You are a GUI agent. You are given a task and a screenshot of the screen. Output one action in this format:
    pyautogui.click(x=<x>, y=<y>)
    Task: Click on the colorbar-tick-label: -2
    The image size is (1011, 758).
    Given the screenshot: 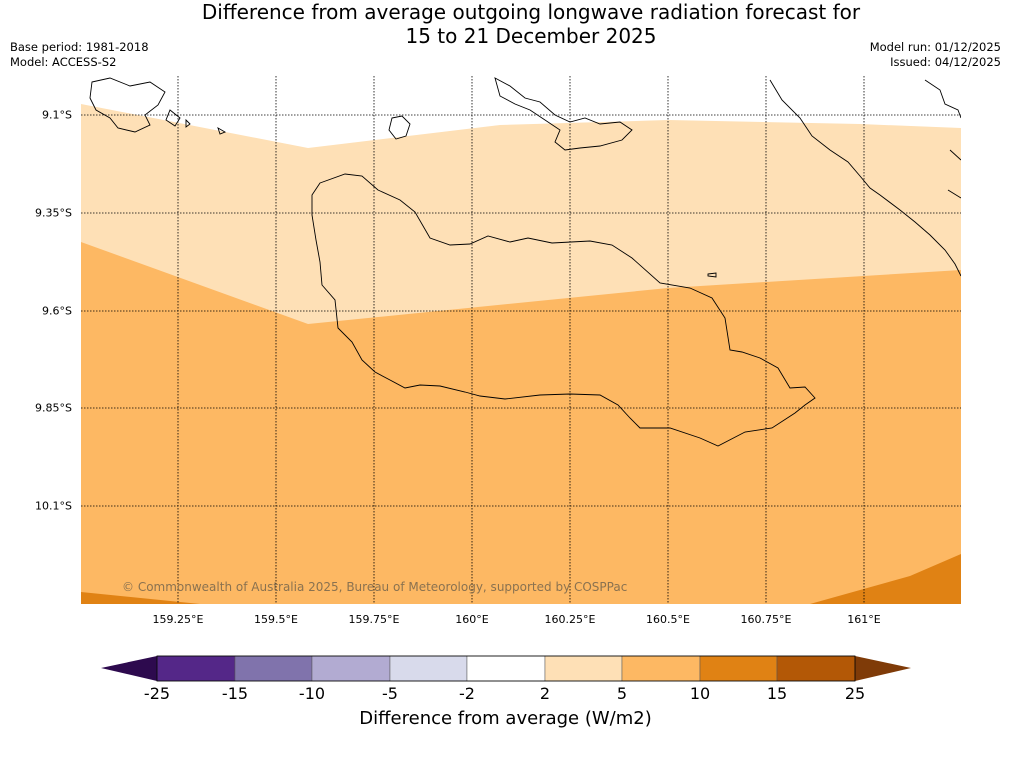 What is the action you would take?
    pyautogui.click(x=467, y=693)
    